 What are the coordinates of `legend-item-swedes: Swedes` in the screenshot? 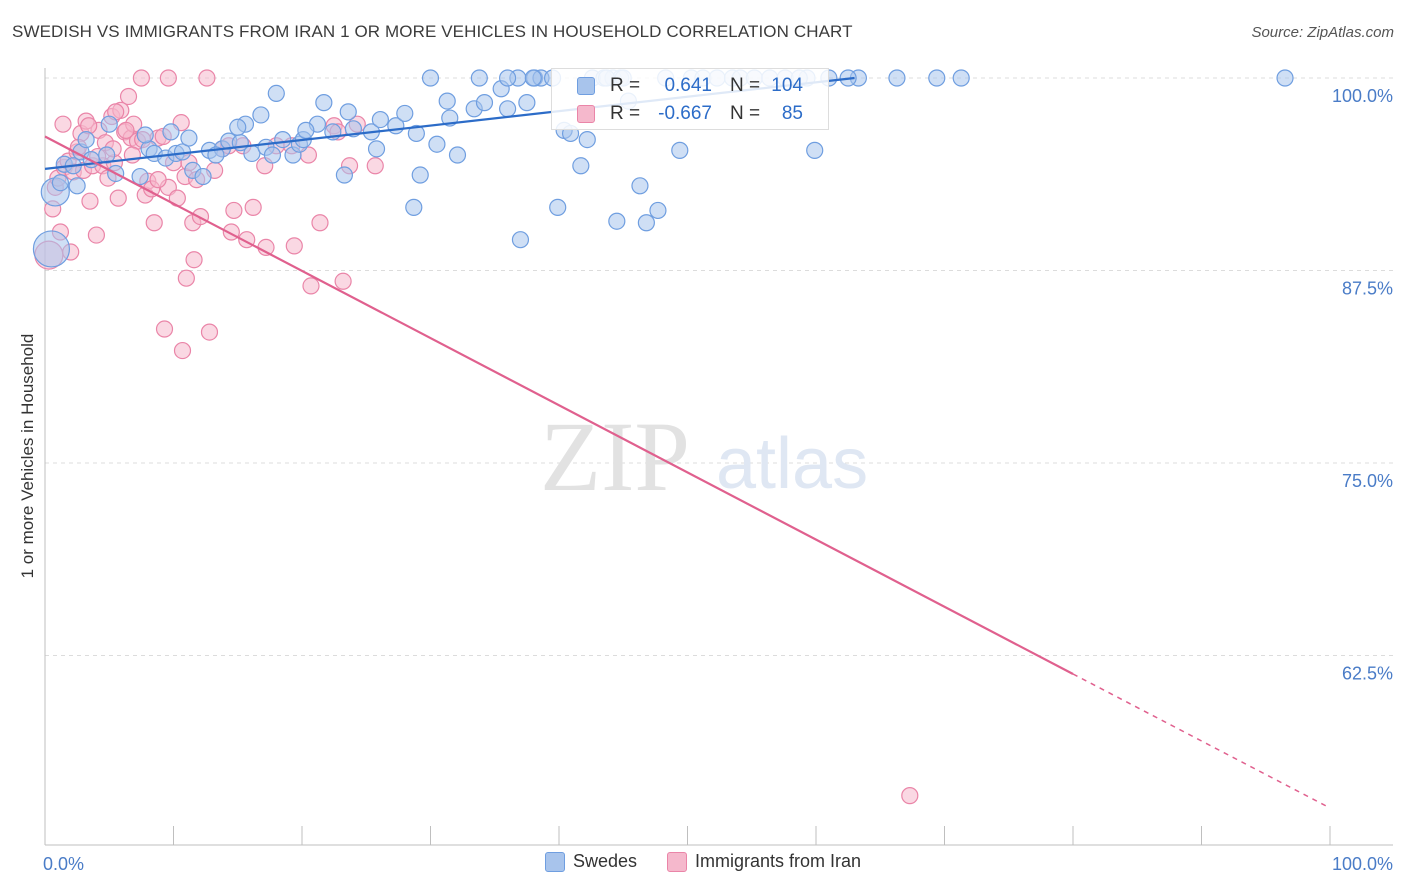 It's located at (590, 861).